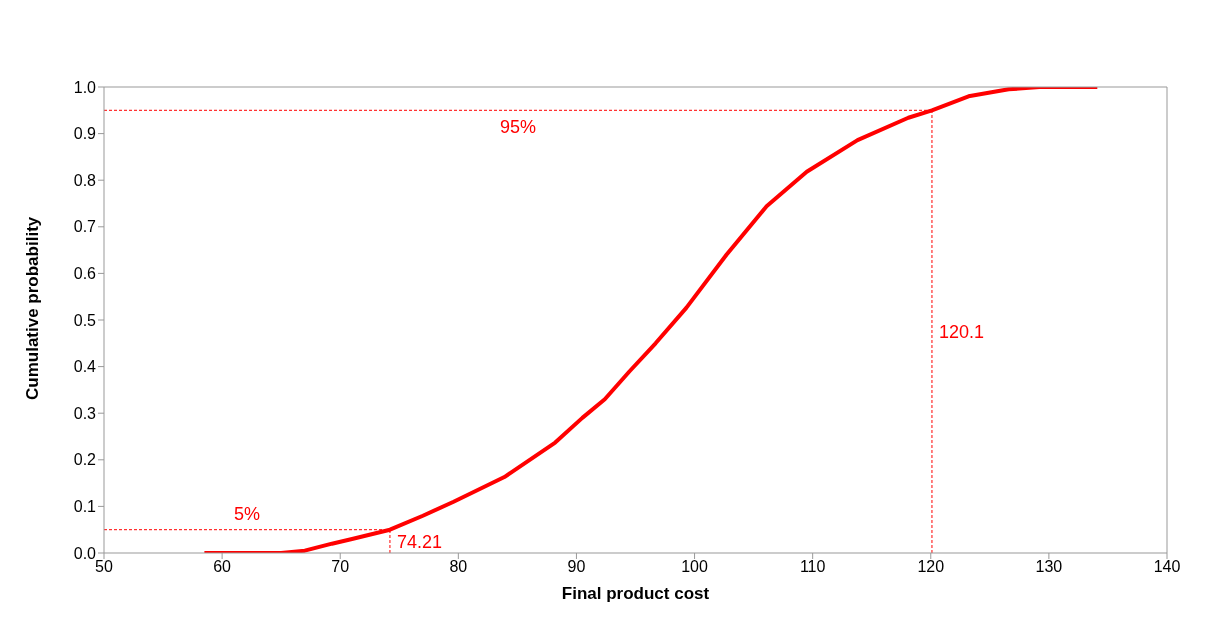 Image resolution: width=1206 pixels, height=637 pixels. Describe the element at coordinates (85, 87) in the screenshot. I see `y-tick-label: 1.0` at that location.